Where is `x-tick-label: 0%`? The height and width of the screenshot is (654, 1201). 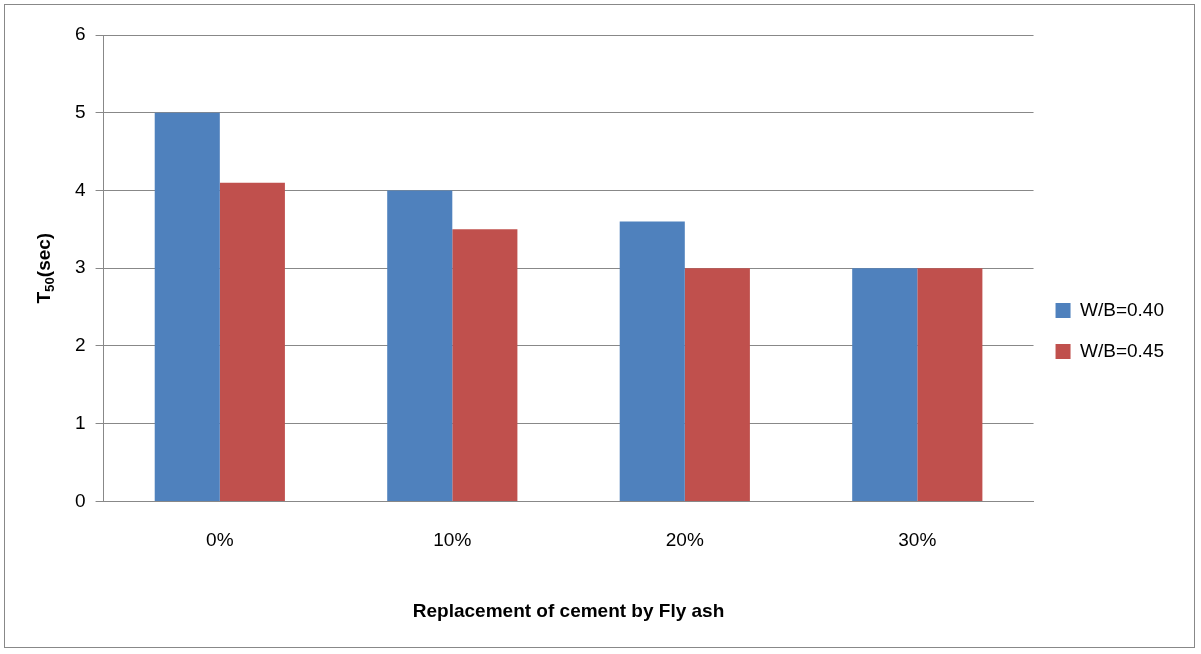 x-tick-label: 0% is located at coordinates (220, 540).